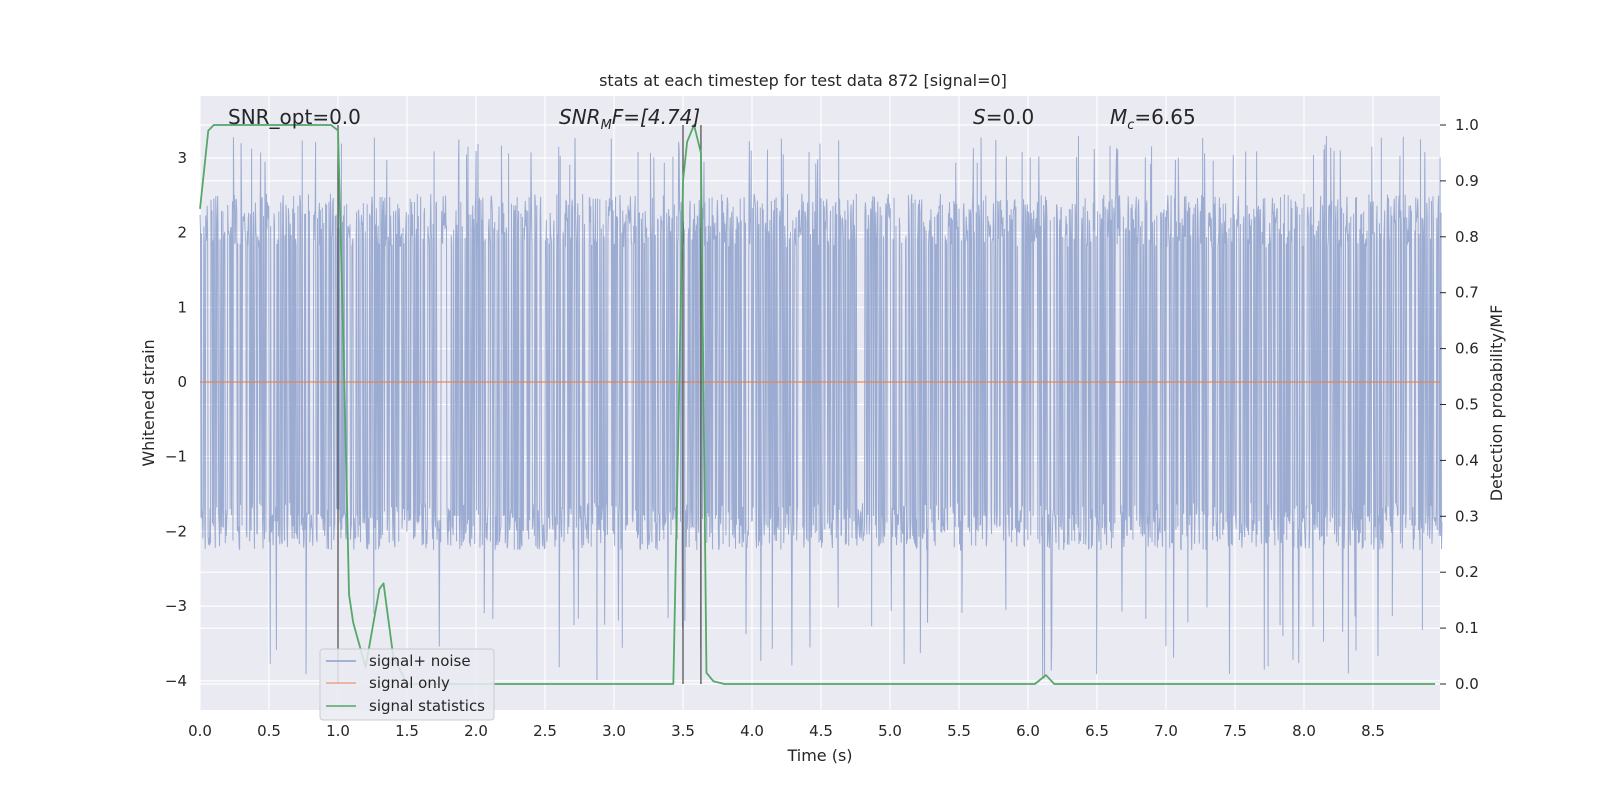  What do you see at coordinates (407, 731) in the screenshot?
I see `x-tick-label-3: 1.5` at bounding box center [407, 731].